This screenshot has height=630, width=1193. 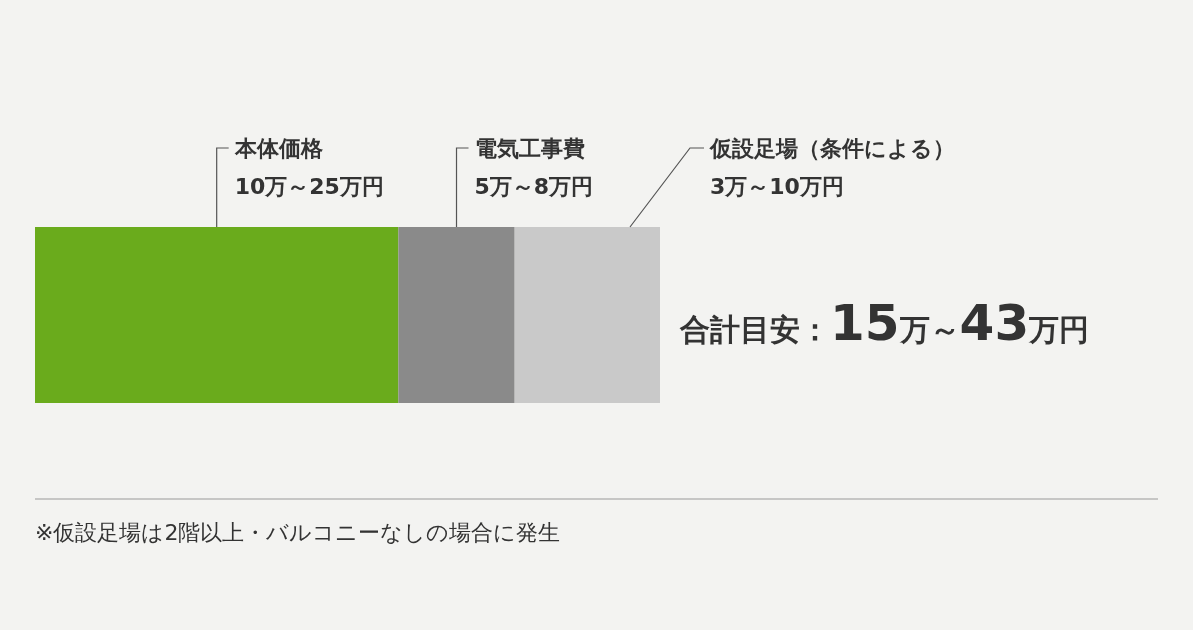 I want to click on data-label: 3万～10万円, so click(x=777, y=186).